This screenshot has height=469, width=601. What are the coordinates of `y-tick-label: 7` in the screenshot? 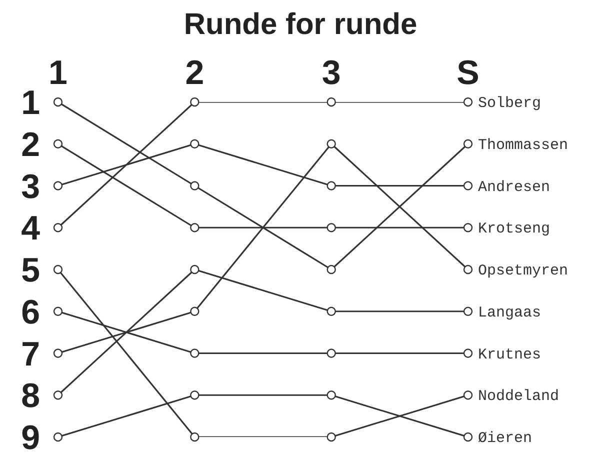 It's located at (30, 354).